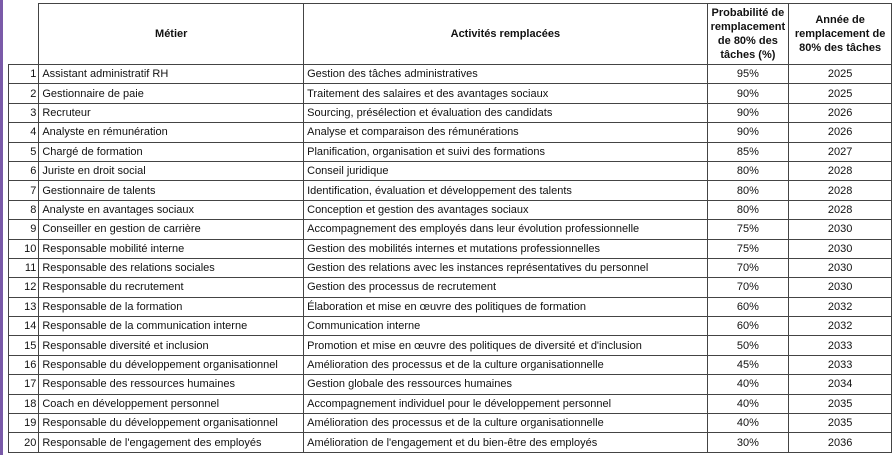 The image size is (892, 455). Describe the element at coordinates (505, 34) in the screenshot. I see `header-activites: Activités remplacées` at that location.